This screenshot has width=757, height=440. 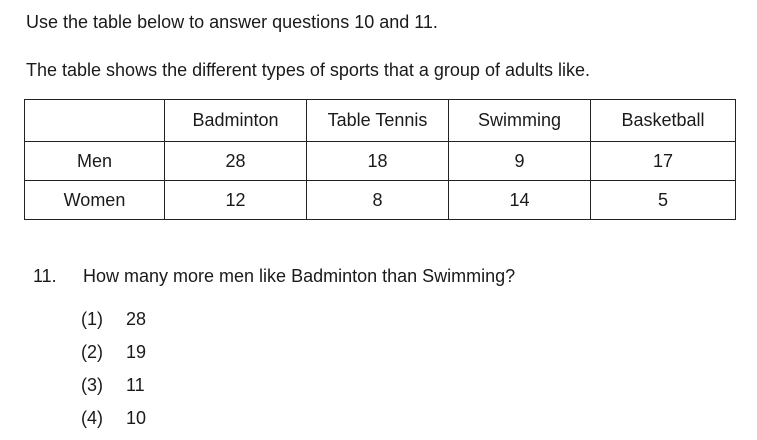 I want to click on row-label: Women, so click(x=94, y=200).